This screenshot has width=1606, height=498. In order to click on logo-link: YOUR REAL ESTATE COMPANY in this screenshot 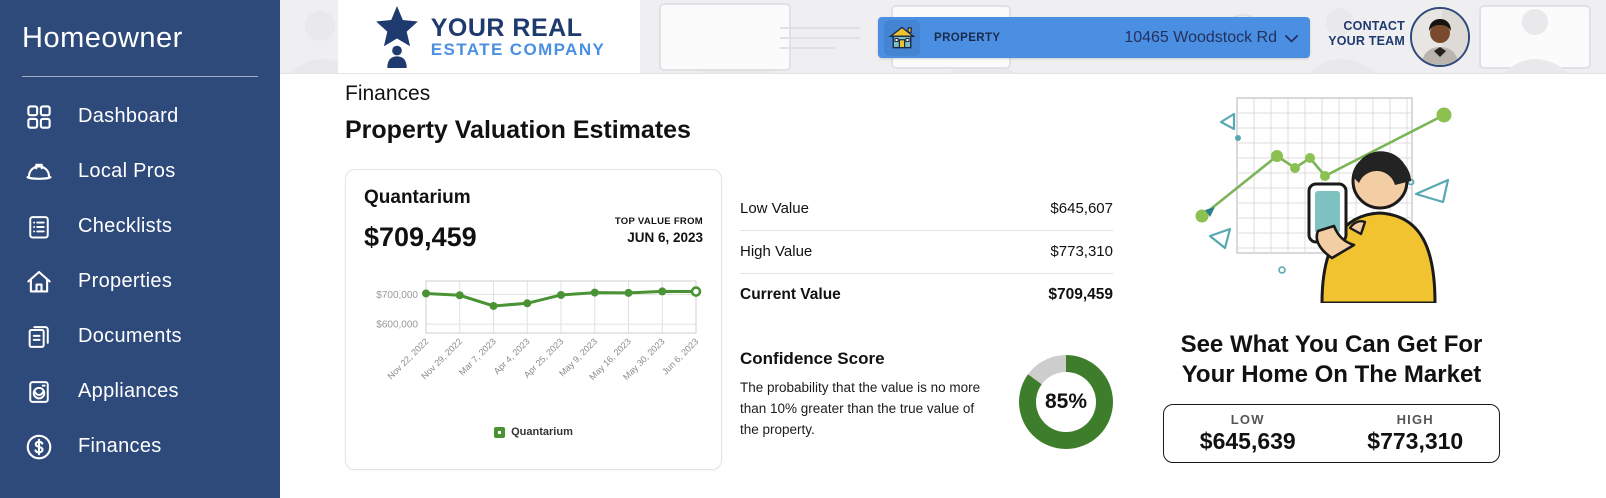, I will do `click(489, 36)`.